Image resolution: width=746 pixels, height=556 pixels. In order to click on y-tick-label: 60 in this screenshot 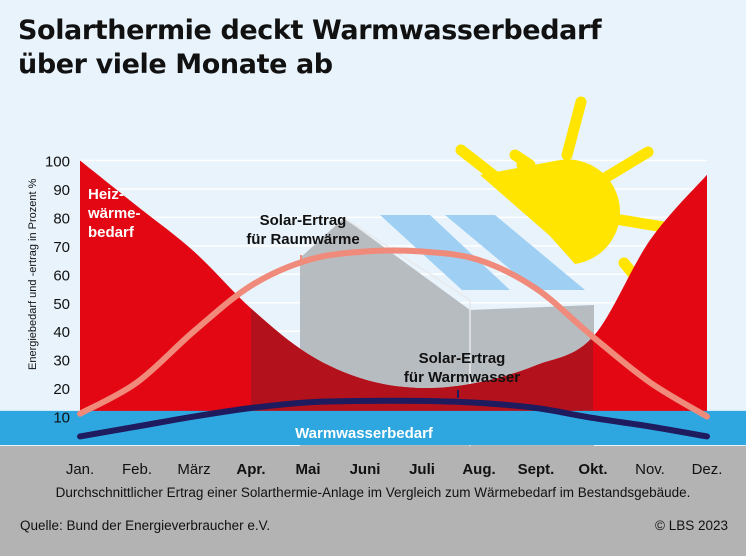, I will do `click(61, 275)`.